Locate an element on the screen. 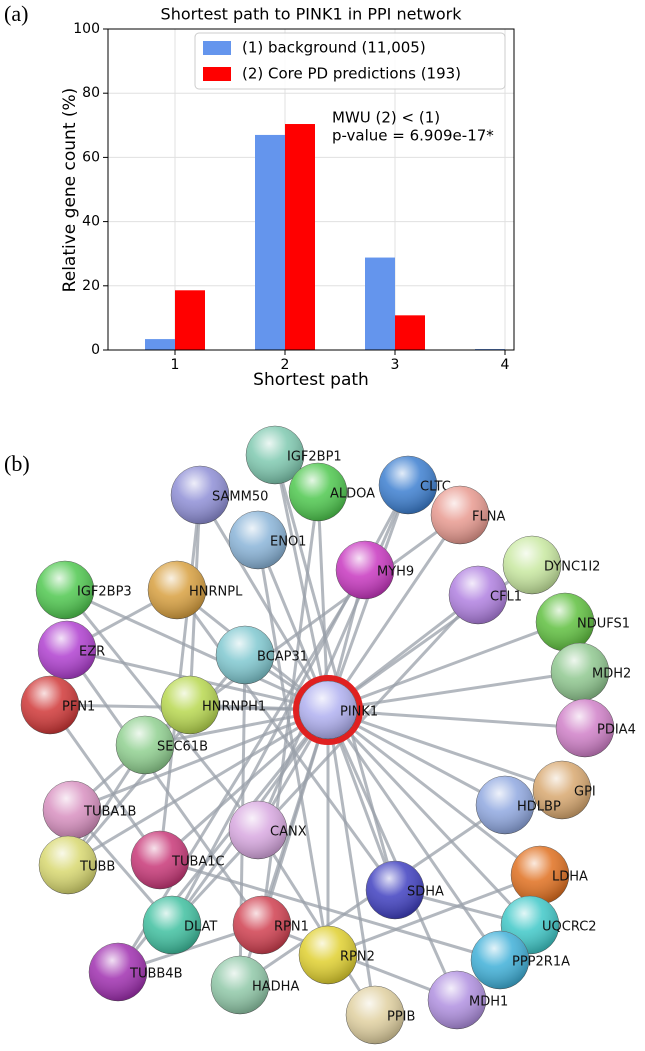 This screenshot has width=645, height=1051. node-label: SAMM50 is located at coordinates (240, 497).